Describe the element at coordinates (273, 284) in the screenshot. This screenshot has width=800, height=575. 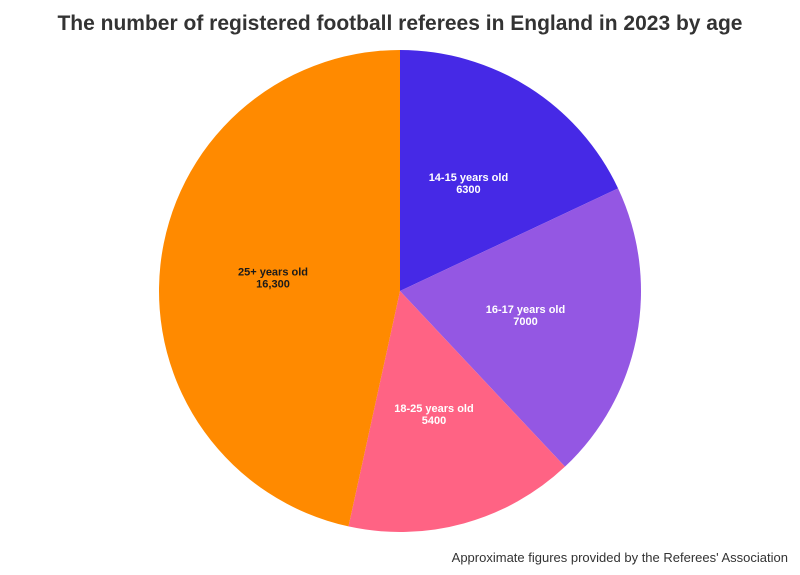
I see `slice-value-label: 16,300` at that location.